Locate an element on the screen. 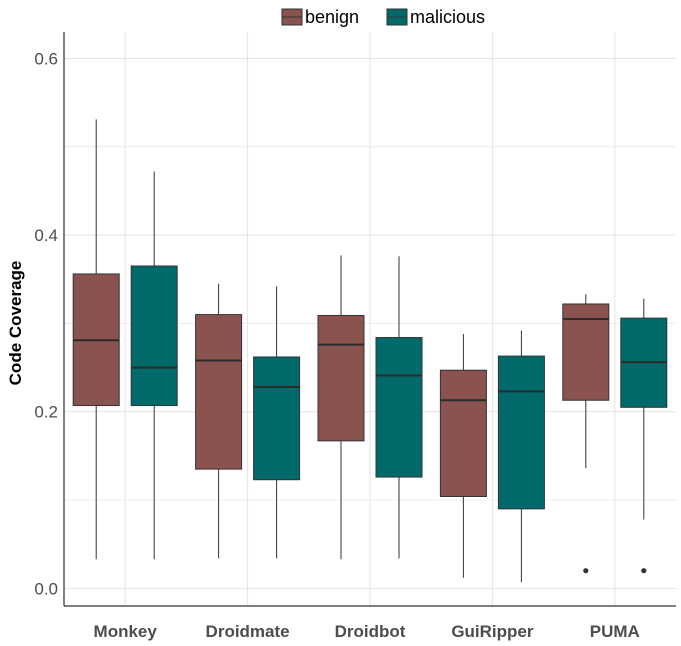  legend-label-benign: benign is located at coordinates (332, 17).